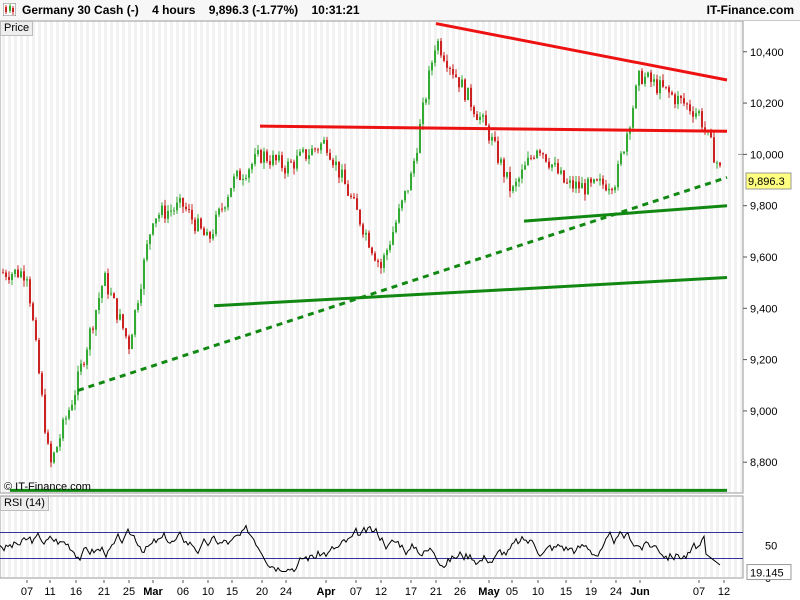 This screenshot has height=600, width=800. What do you see at coordinates (616, 592) in the screenshot?
I see `time-tick-label: 24` at bounding box center [616, 592].